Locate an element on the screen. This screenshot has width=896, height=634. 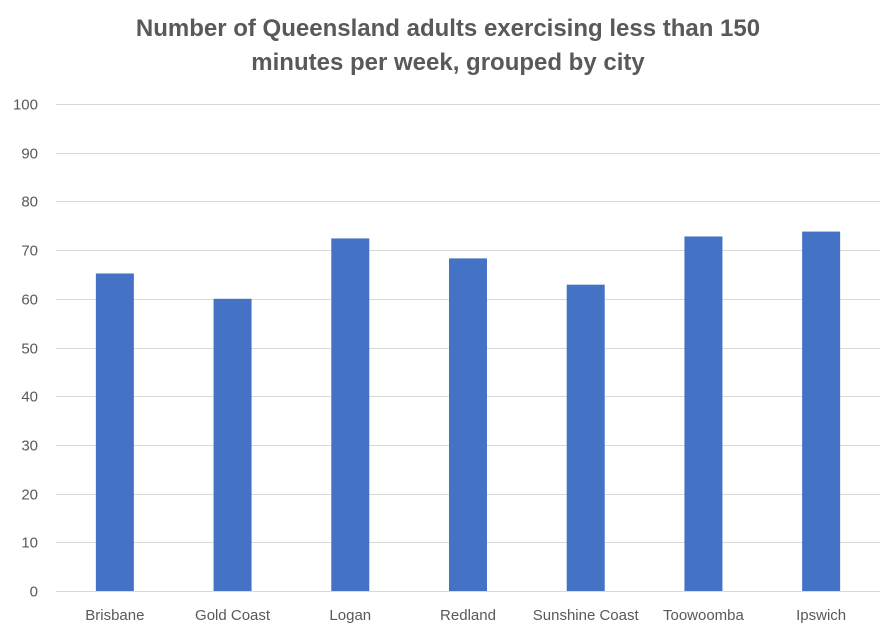
y-tick-label: 30 is located at coordinates (29, 446).